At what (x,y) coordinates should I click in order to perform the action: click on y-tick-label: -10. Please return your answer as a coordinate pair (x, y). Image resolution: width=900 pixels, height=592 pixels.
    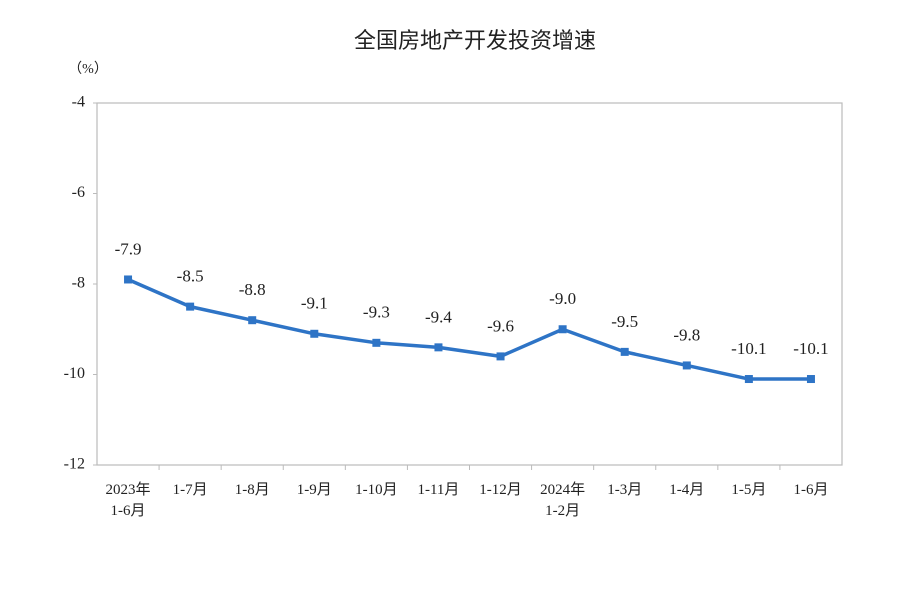
    Looking at the image, I should click on (74, 373).